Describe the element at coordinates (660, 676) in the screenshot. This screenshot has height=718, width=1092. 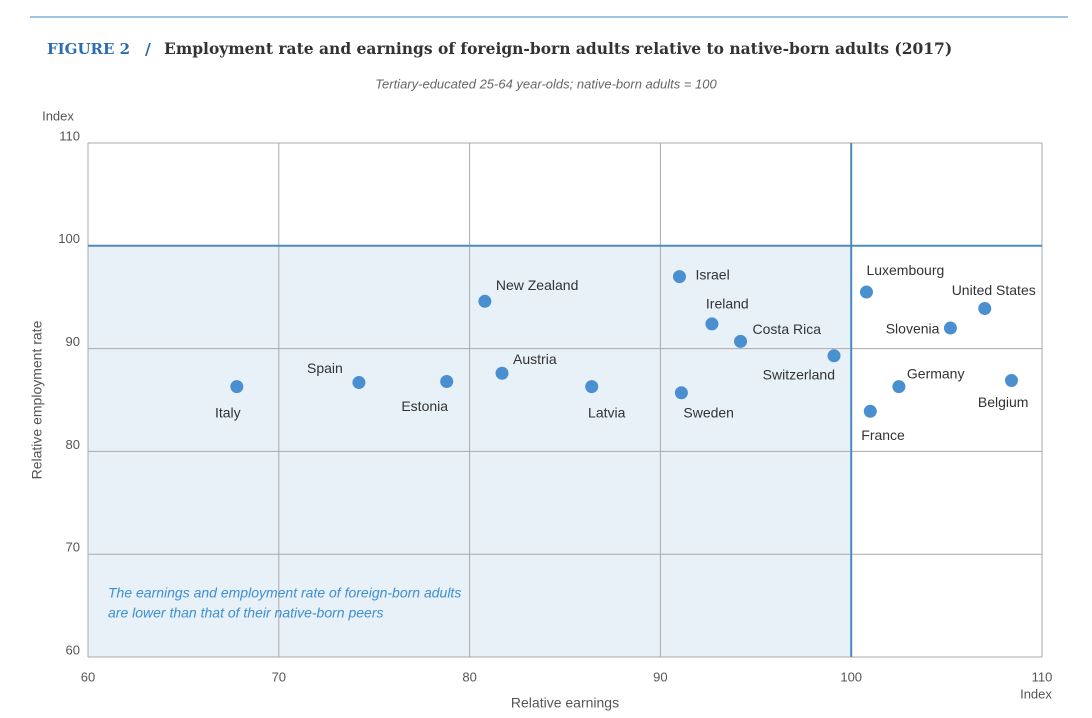
I see `x-tick-label: 90` at that location.